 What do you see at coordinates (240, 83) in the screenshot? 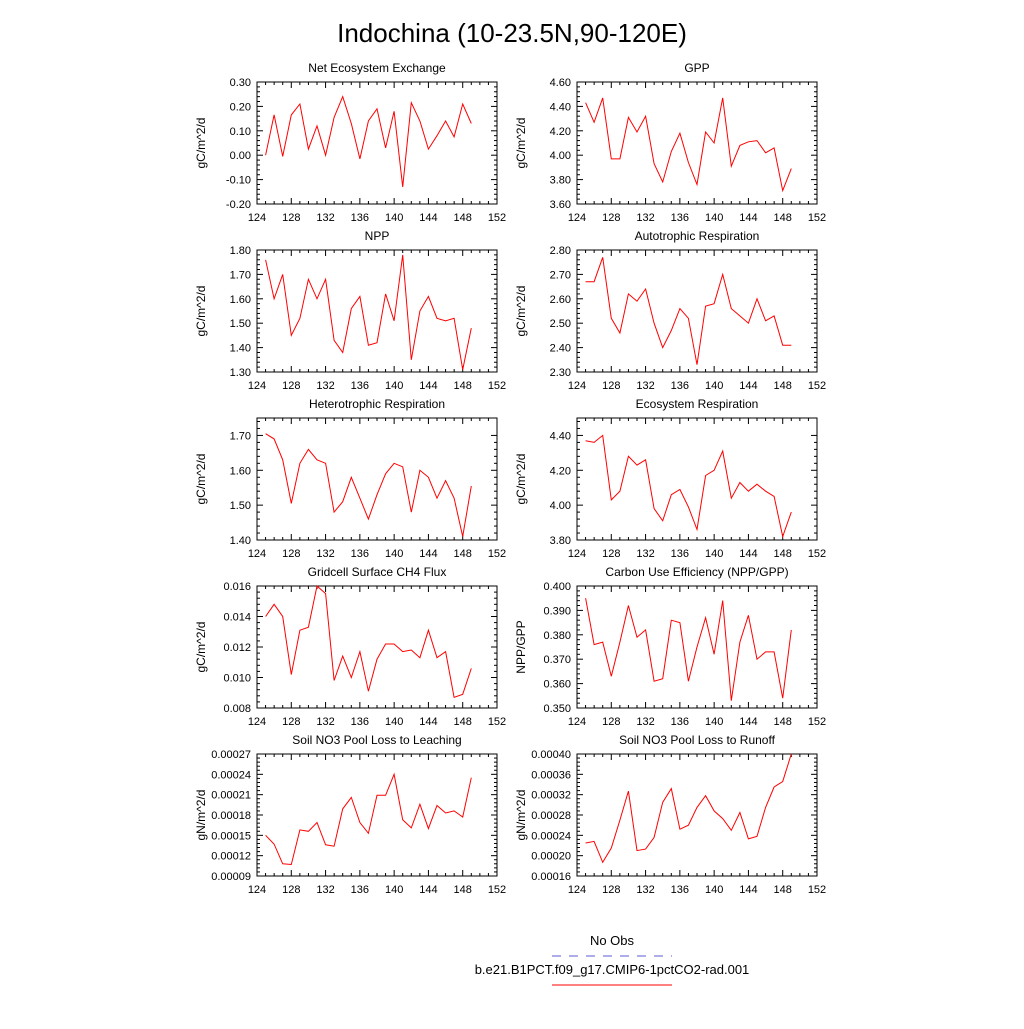
I see `y-tick-label: 0.30` at bounding box center [240, 83].